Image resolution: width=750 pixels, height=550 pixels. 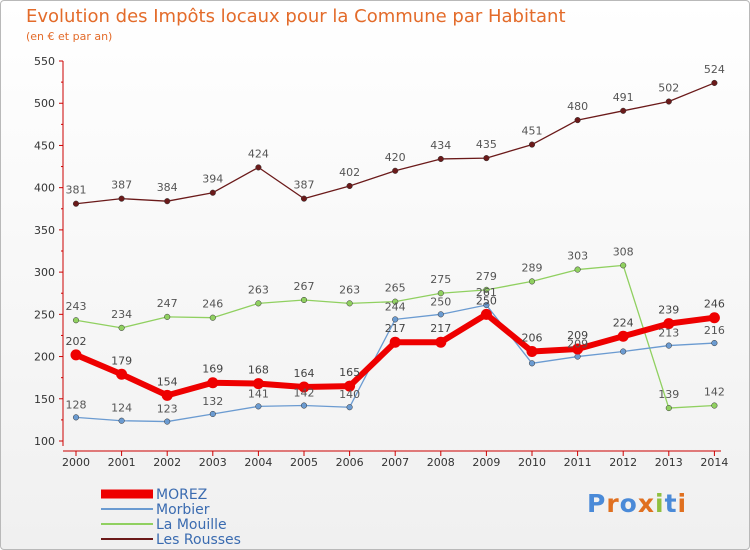 I want to click on data-label: 141, so click(x=258, y=393).